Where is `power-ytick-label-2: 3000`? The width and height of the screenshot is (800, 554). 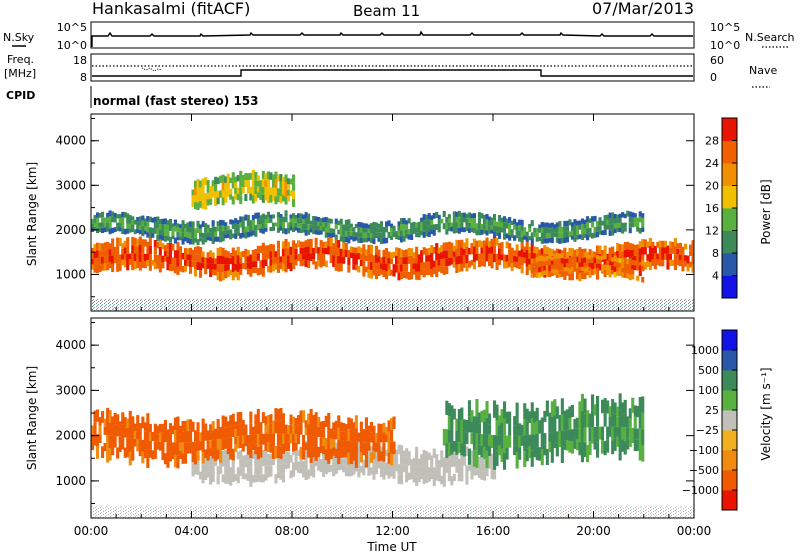 power-ytick-label-2: 3000 is located at coordinates (70, 185).